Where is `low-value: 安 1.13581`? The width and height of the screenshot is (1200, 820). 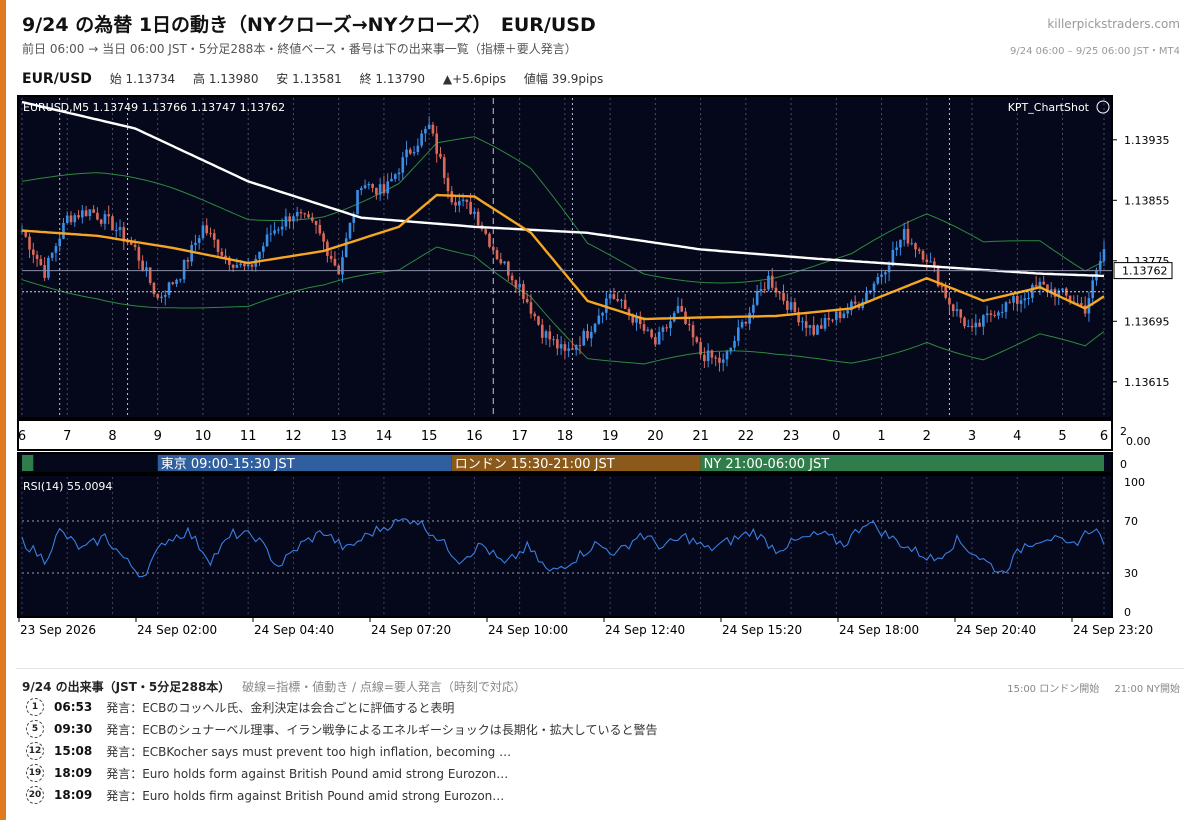
low-value: 安 1.13581 is located at coordinates (309, 79).